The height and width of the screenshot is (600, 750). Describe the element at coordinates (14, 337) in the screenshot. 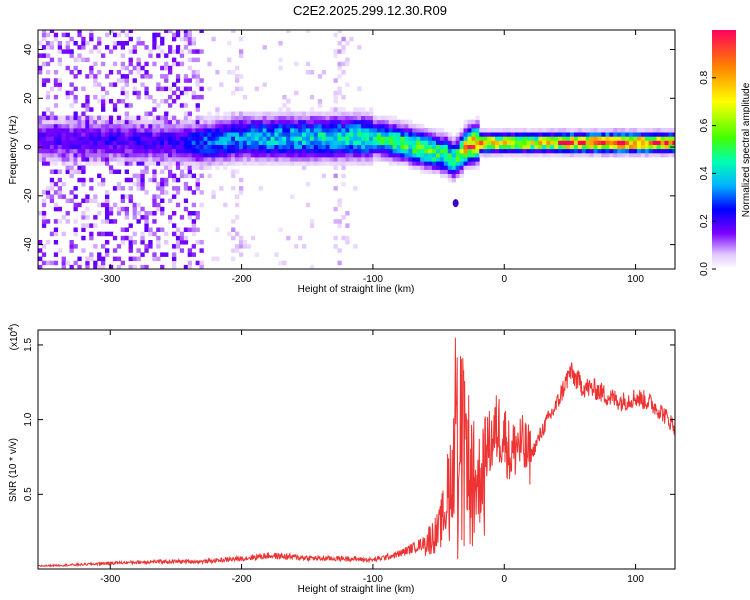

I see `svg-text: (x104)` at that location.